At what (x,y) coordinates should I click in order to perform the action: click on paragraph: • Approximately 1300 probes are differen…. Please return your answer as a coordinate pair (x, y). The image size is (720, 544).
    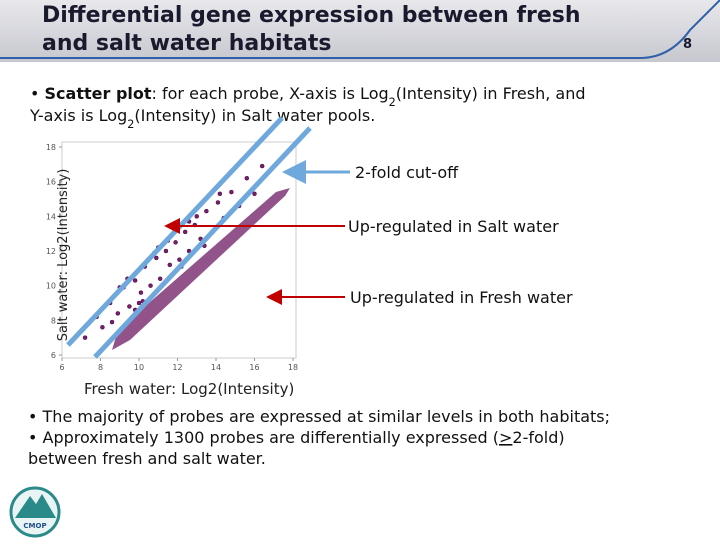
    Looking at the image, I should click on (296, 448).